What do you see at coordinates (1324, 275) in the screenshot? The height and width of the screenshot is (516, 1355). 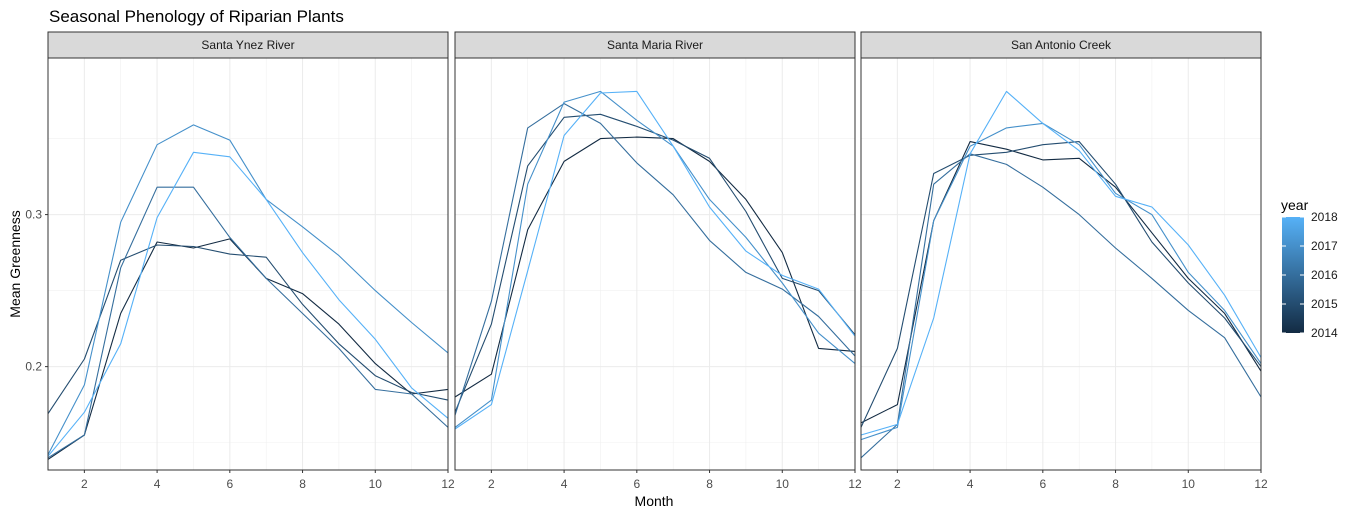 I see `legend-tick-label: 2016` at bounding box center [1324, 275].